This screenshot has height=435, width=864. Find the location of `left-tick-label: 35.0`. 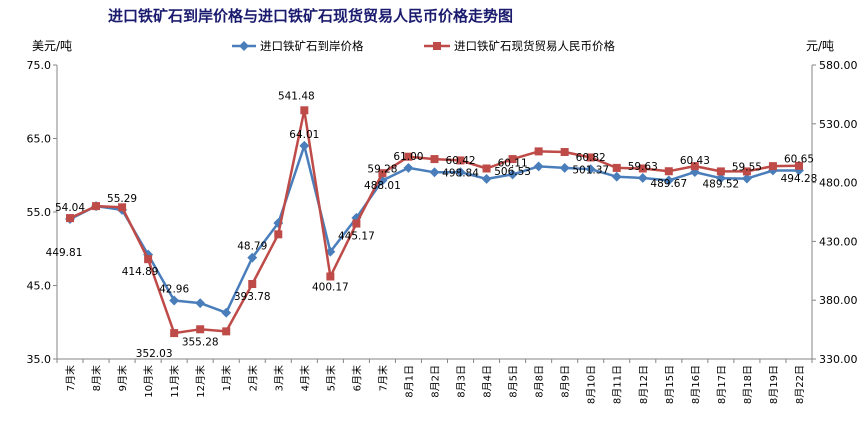

left-tick-label: 35.0 is located at coordinates (39, 359).